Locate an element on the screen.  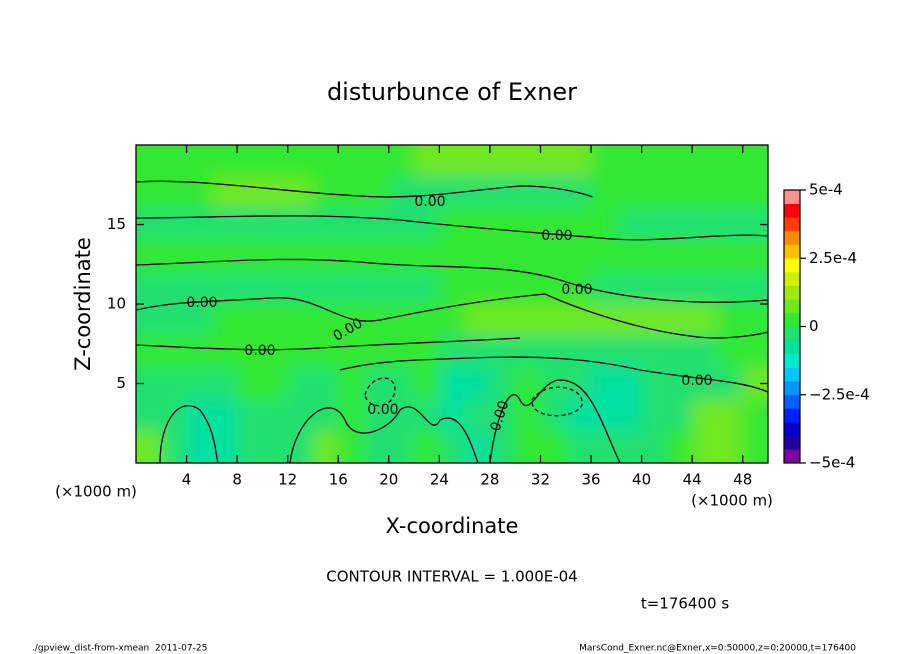
x-tick-label: 16 is located at coordinates (338, 480).